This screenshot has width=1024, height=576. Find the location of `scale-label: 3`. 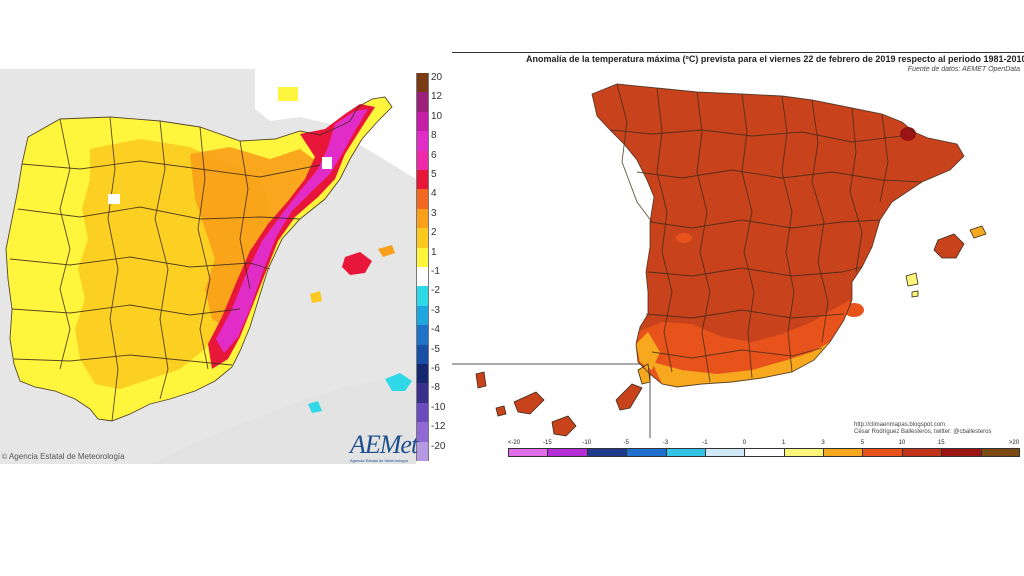

scale-label: 3 is located at coordinates (823, 443).